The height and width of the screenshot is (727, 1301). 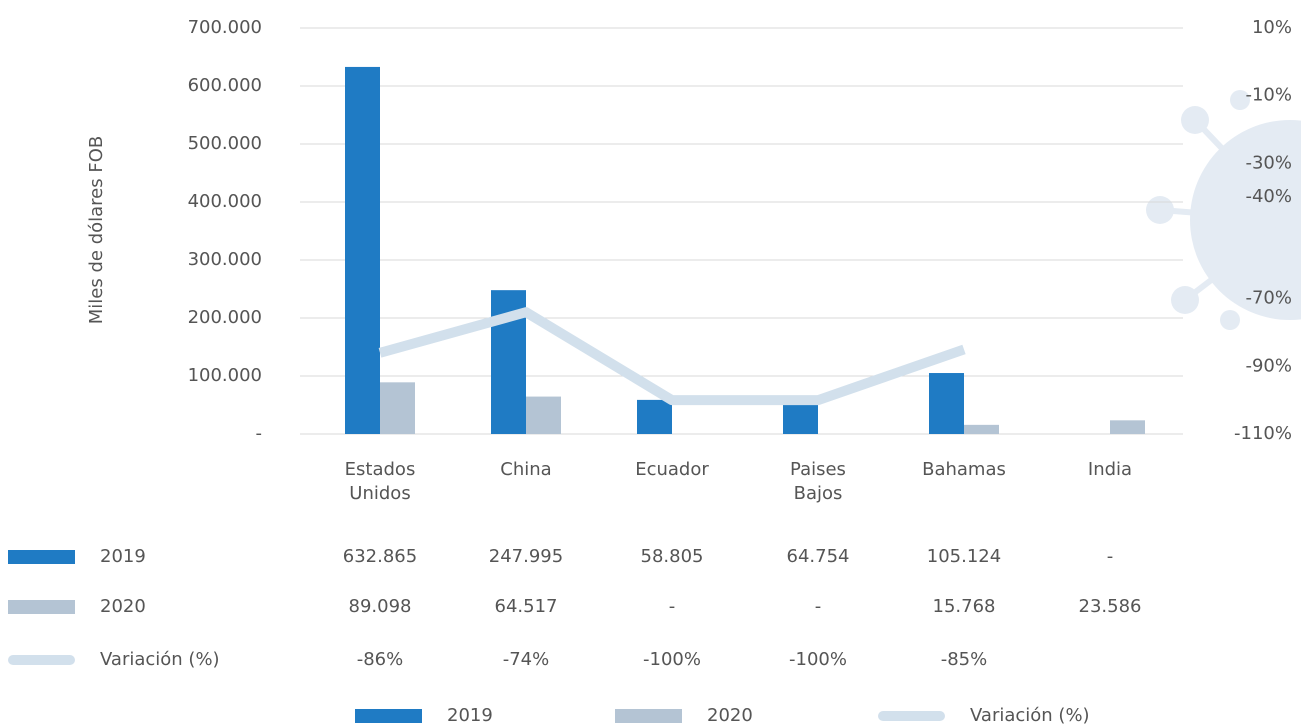 What do you see at coordinates (1263, 433) in the screenshot?
I see `y2-tick-label: -110%` at bounding box center [1263, 433].